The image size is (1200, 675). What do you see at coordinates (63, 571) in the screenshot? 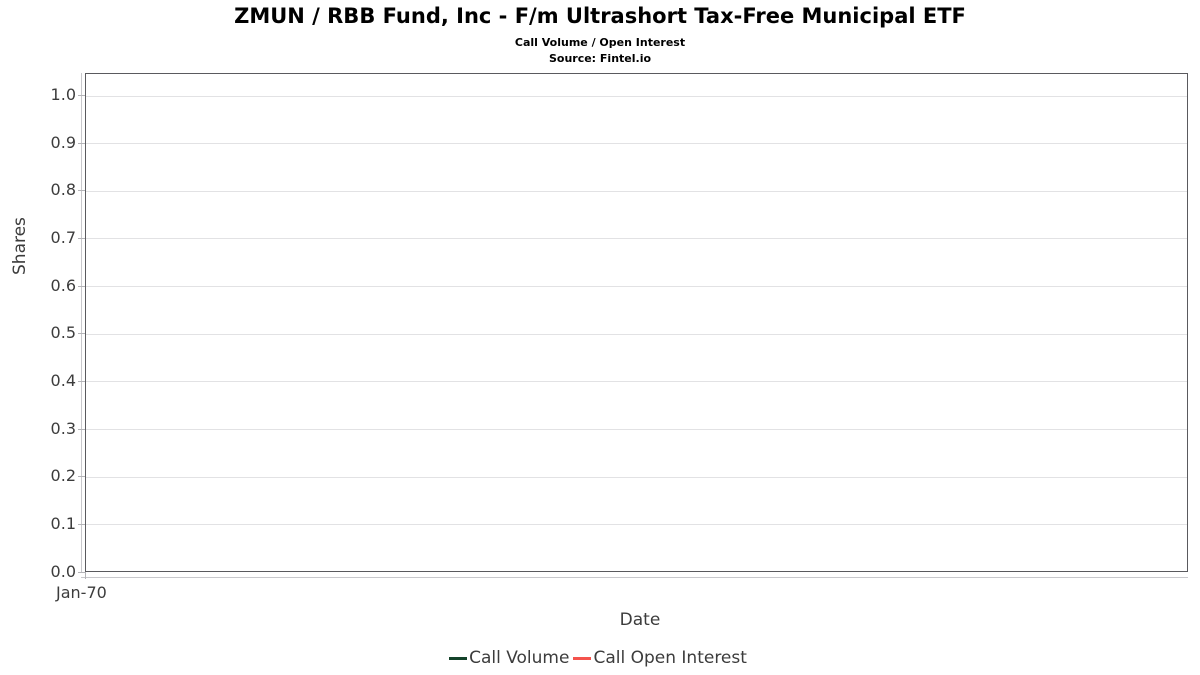
I see `y-tick-label-0.0: 0.0` at bounding box center [63, 571].